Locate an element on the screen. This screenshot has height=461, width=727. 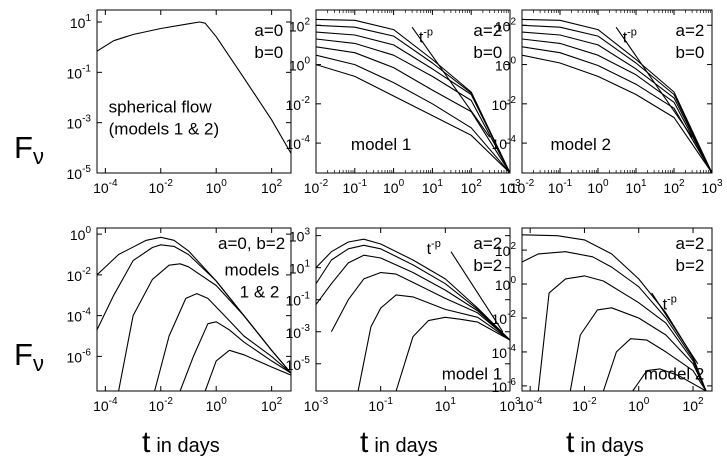
y-tick-label: 10⁻⁶ is located at coordinates (79, 356).